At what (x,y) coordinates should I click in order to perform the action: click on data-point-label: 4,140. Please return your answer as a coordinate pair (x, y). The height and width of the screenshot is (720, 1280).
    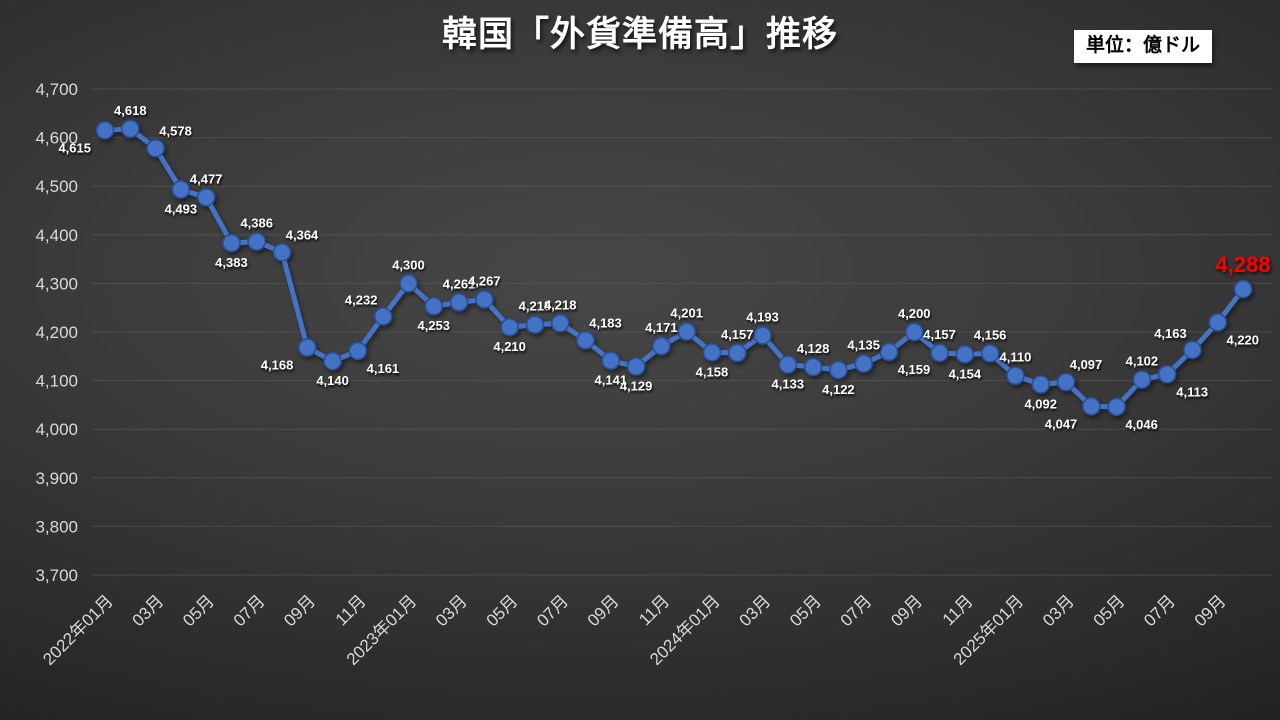
    Looking at the image, I should click on (332, 380).